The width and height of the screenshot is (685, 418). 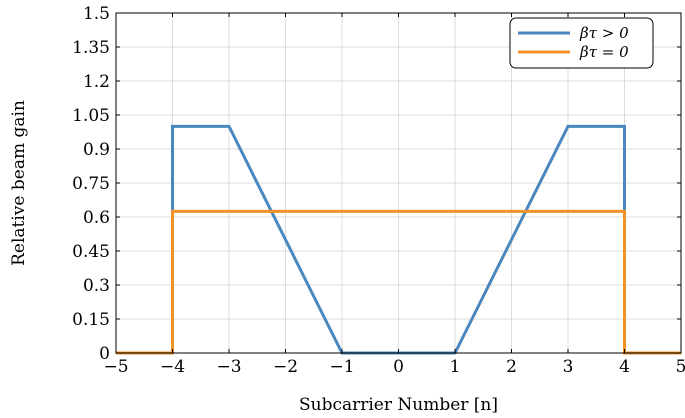 I want to click on legend-box, so click(x=581, y=43).